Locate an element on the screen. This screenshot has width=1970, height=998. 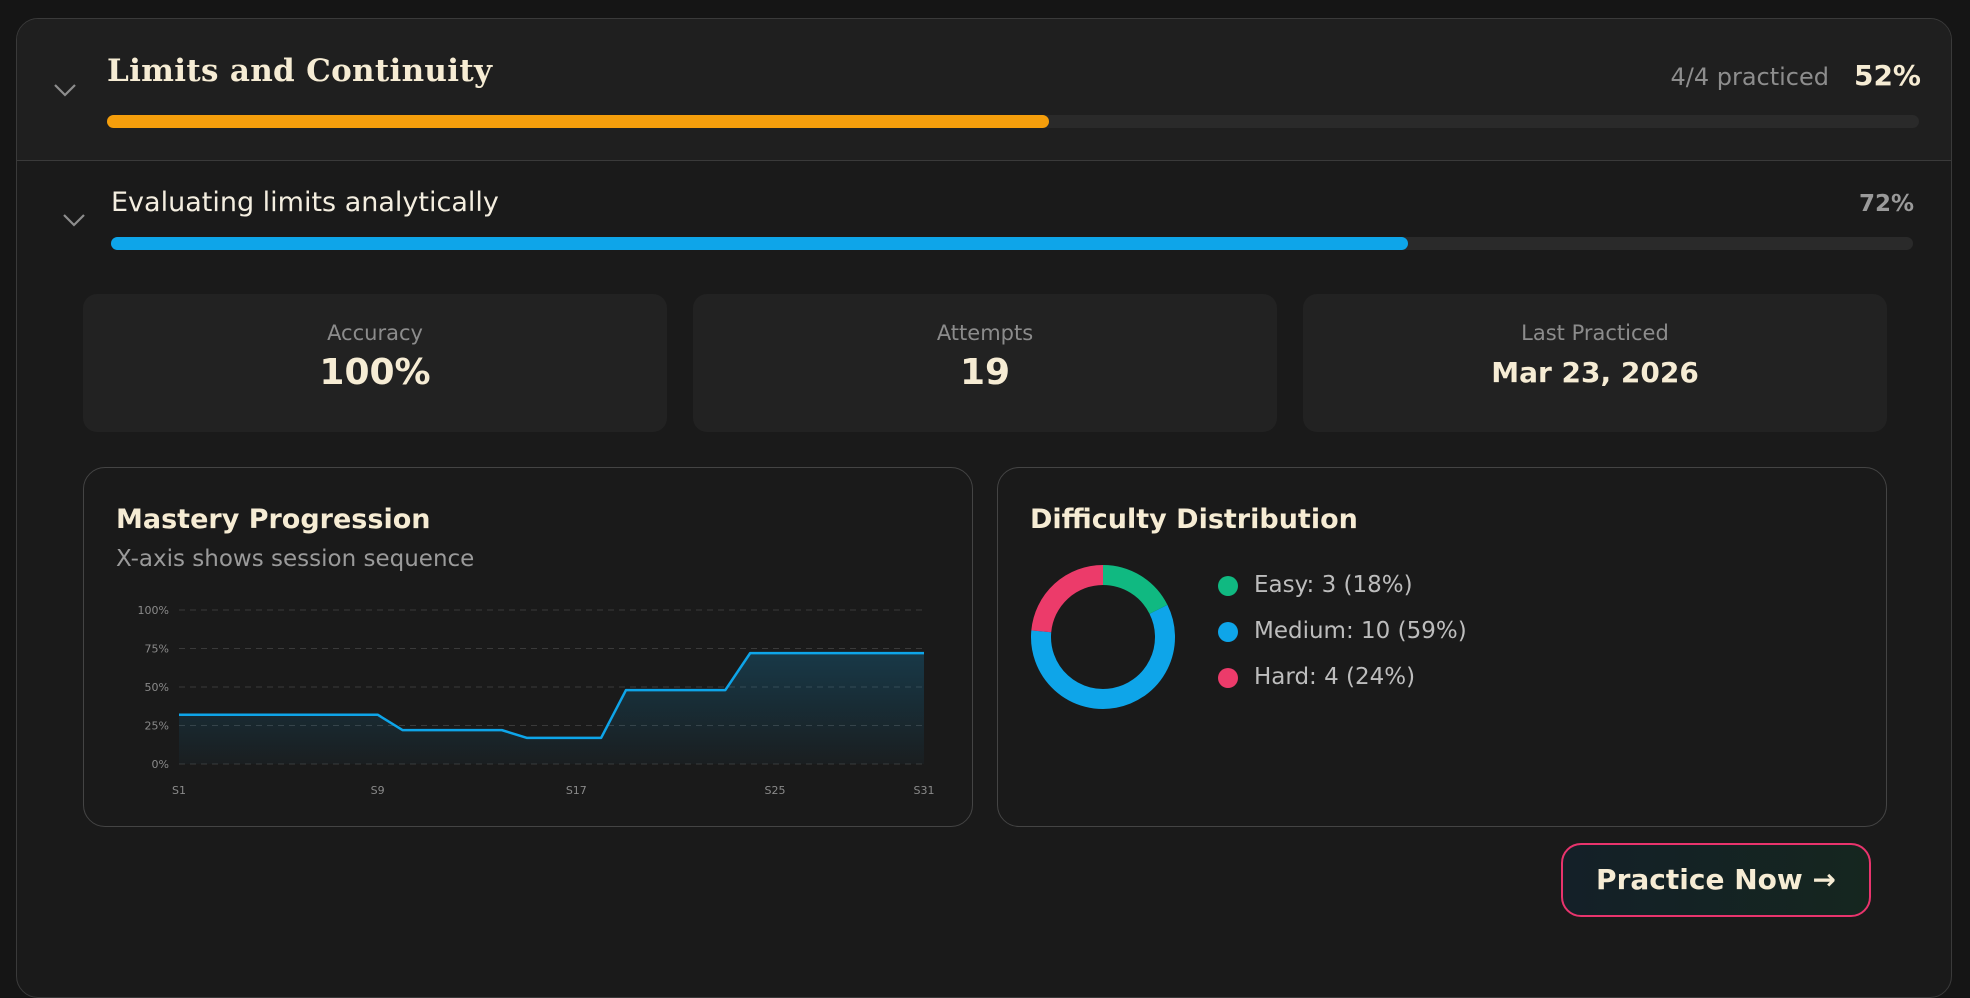
stat-label: Accuracy is located at coordinates (375, 333).